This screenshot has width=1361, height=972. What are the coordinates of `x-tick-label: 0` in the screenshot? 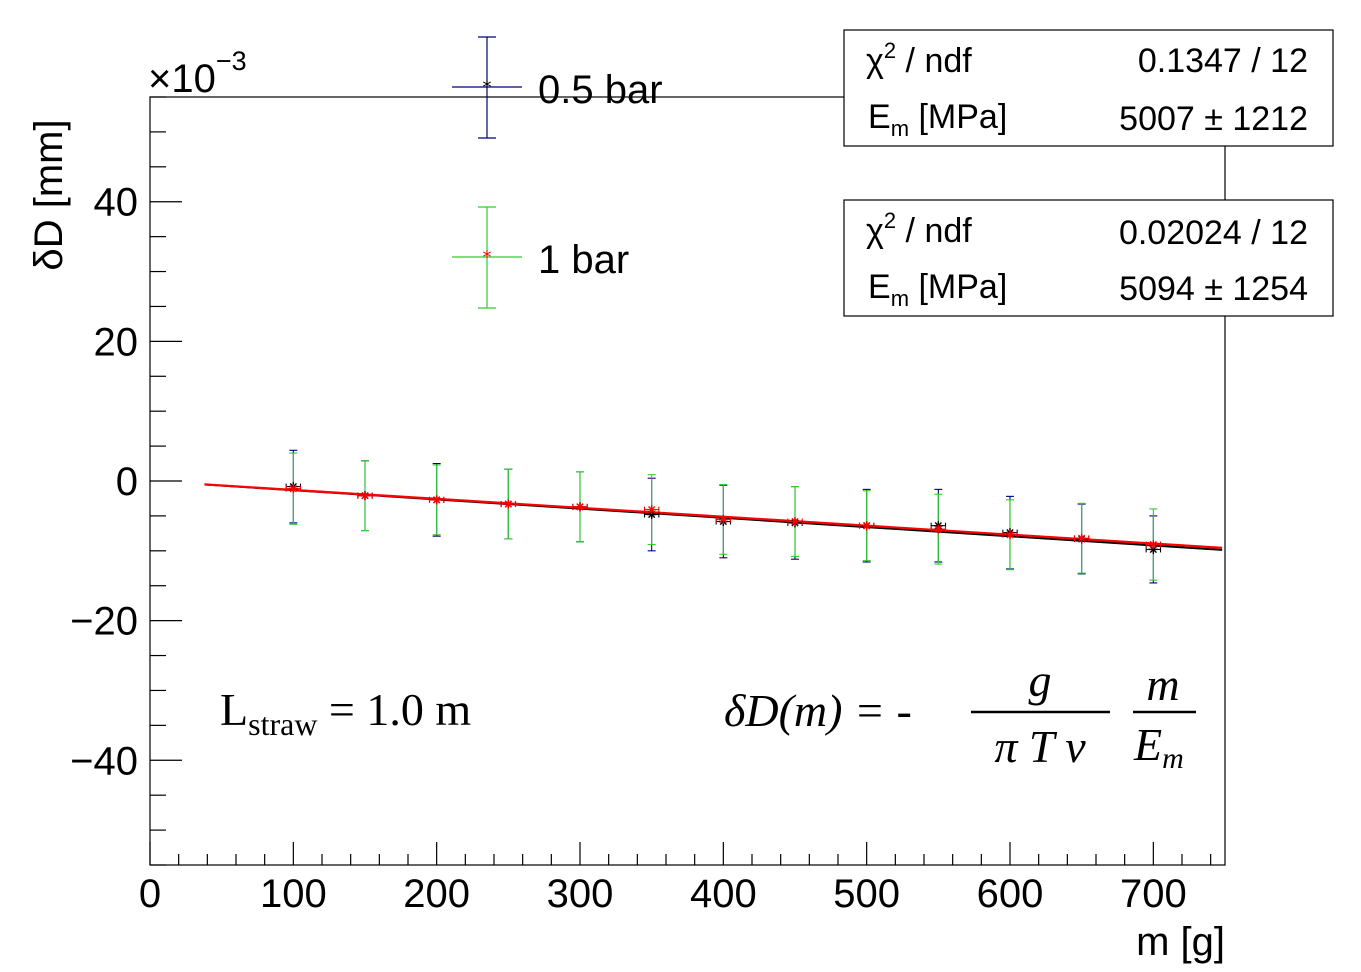 It's located at (150, 894).